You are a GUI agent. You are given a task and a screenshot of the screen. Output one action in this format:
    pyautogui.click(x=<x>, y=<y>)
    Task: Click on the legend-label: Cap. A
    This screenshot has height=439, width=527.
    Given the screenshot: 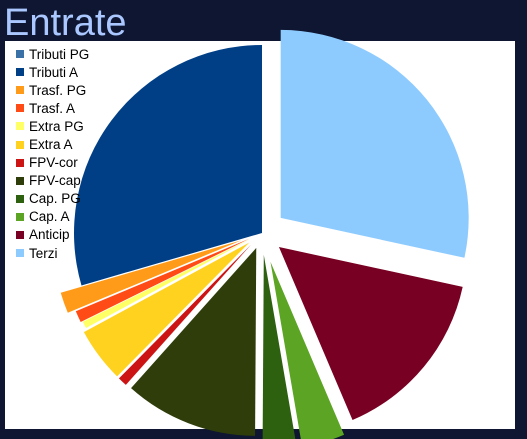 What is the action you would take?
    pyautogui.click(x=49, y=217)
    